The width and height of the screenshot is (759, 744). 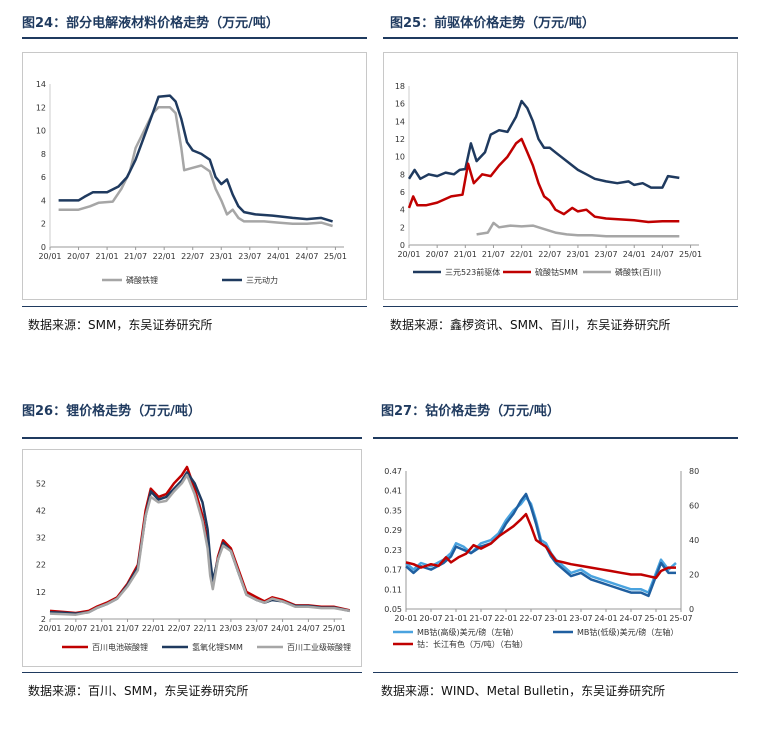 I want to click on y-tick-label: 4, so click(x=402, y=210).